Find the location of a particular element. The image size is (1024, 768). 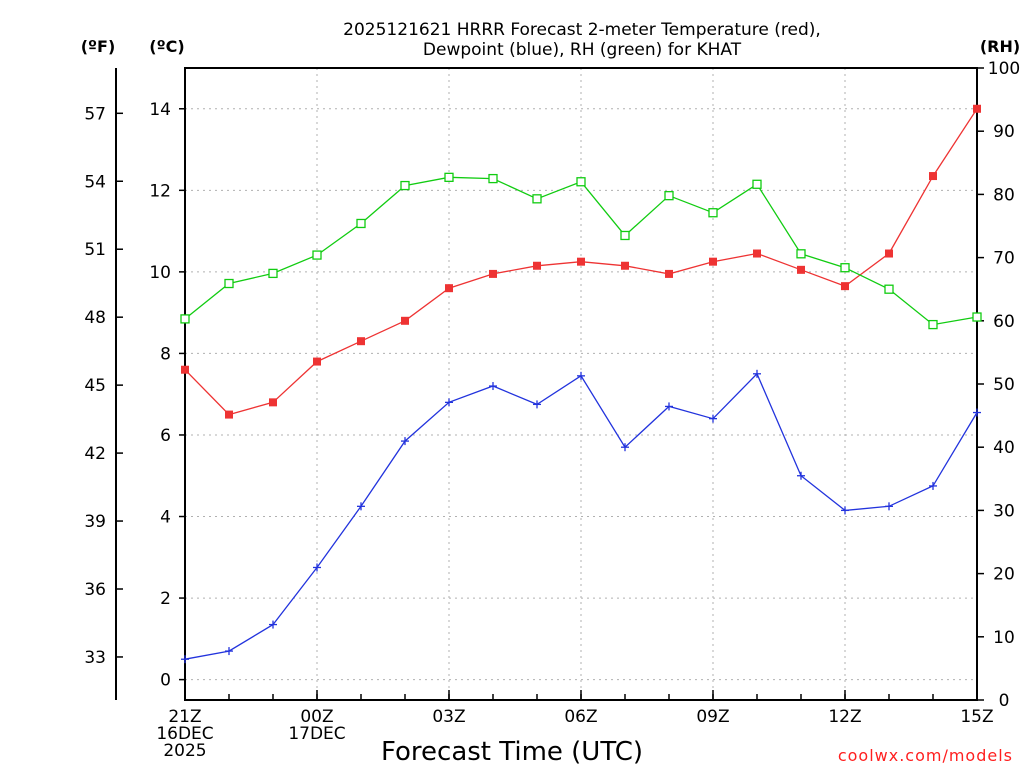

x-tick-label: 12Z is located at coordinates (844, 717).